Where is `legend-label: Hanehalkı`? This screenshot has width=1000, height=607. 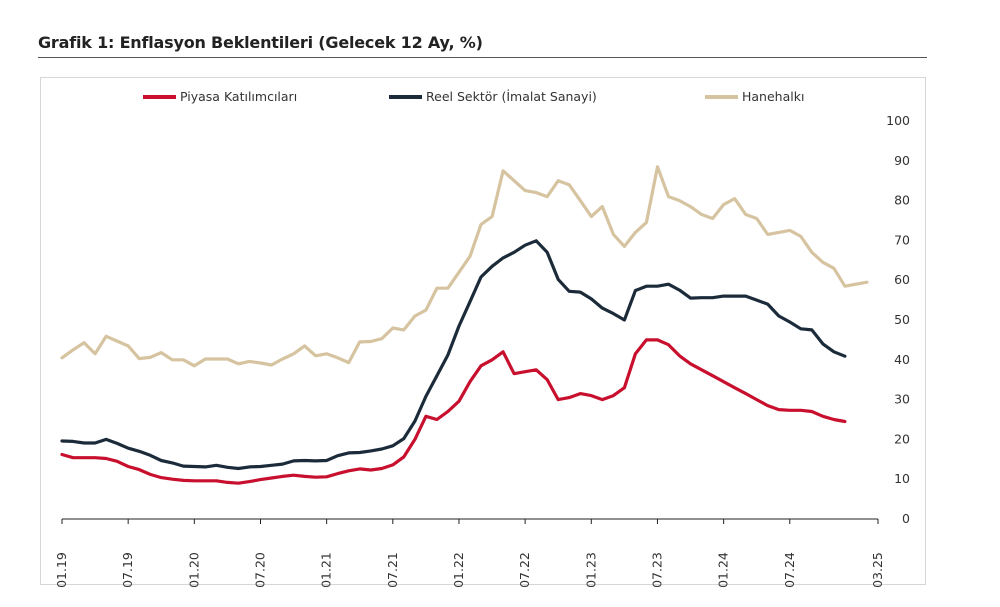
legend-label: Hanehalkı is located at coordinates (773, 96).